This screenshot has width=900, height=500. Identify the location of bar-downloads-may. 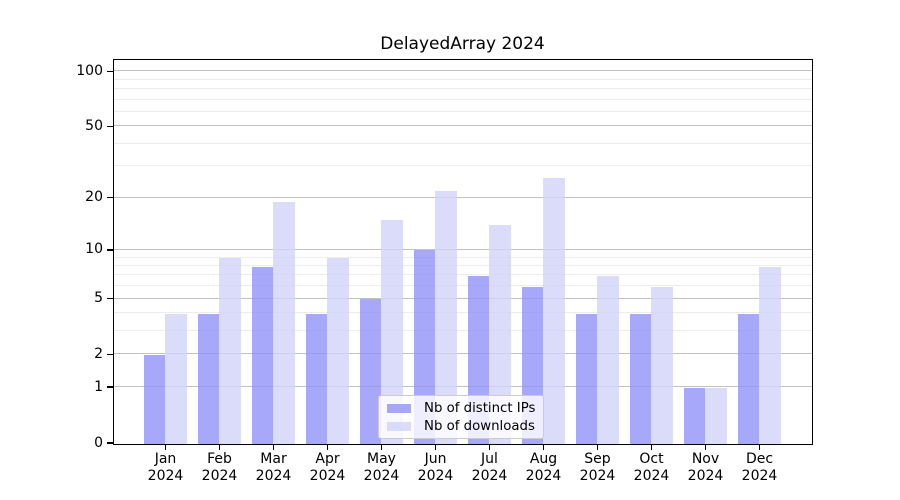
(392, 332).